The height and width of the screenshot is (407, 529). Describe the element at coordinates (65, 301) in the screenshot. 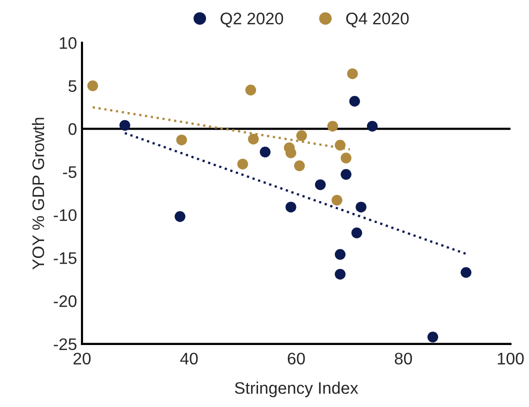

I see `y-tick-label: -20` at that location.